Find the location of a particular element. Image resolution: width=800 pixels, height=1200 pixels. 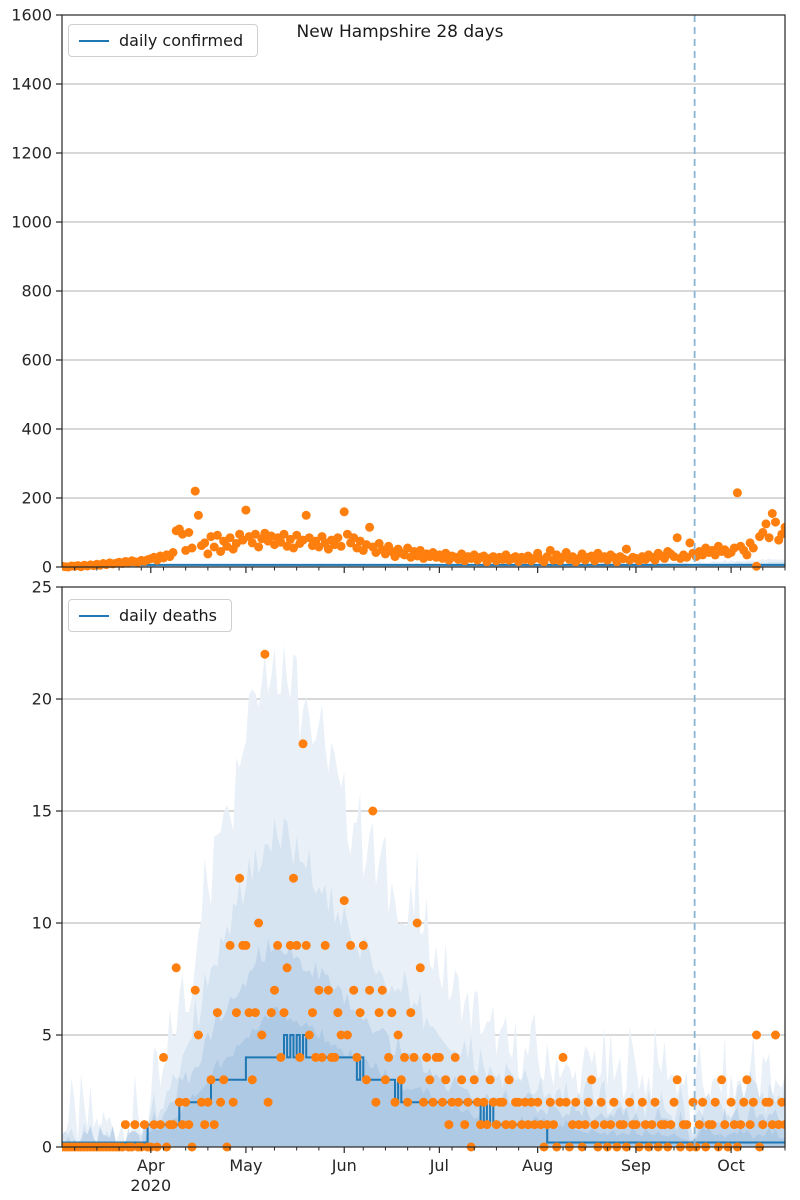

y-tick-label: 20 is located at coordinates (42, 699).